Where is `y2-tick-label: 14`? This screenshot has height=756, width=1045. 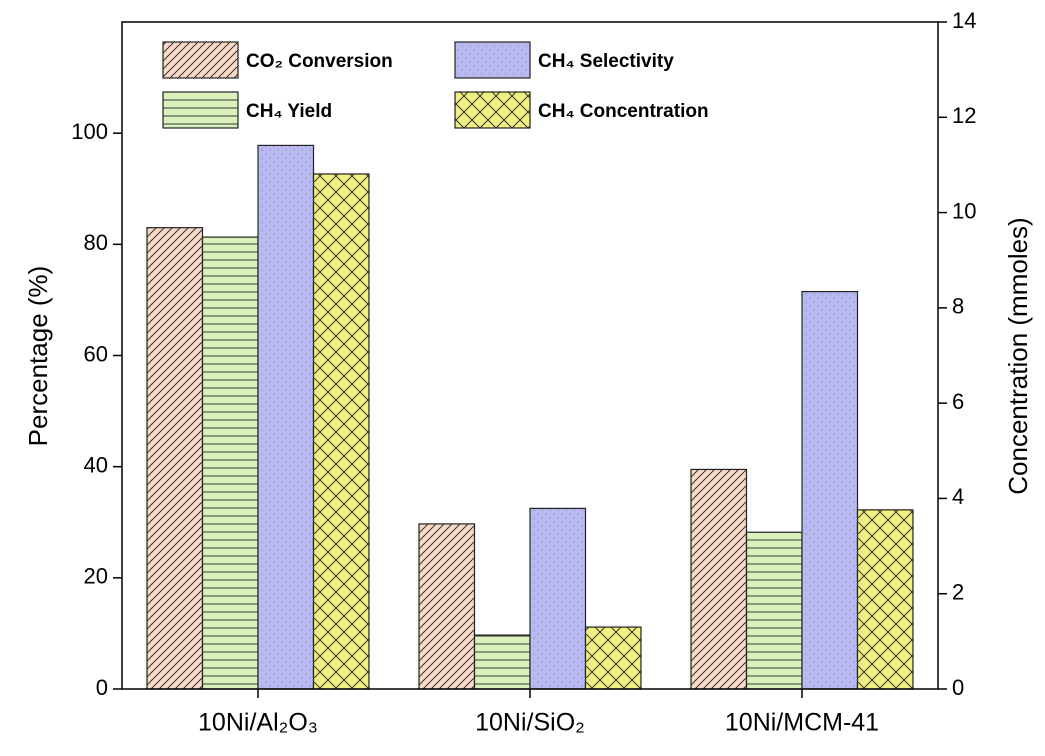
y2-tick-label: 14 is located at coordinates (964, 20).